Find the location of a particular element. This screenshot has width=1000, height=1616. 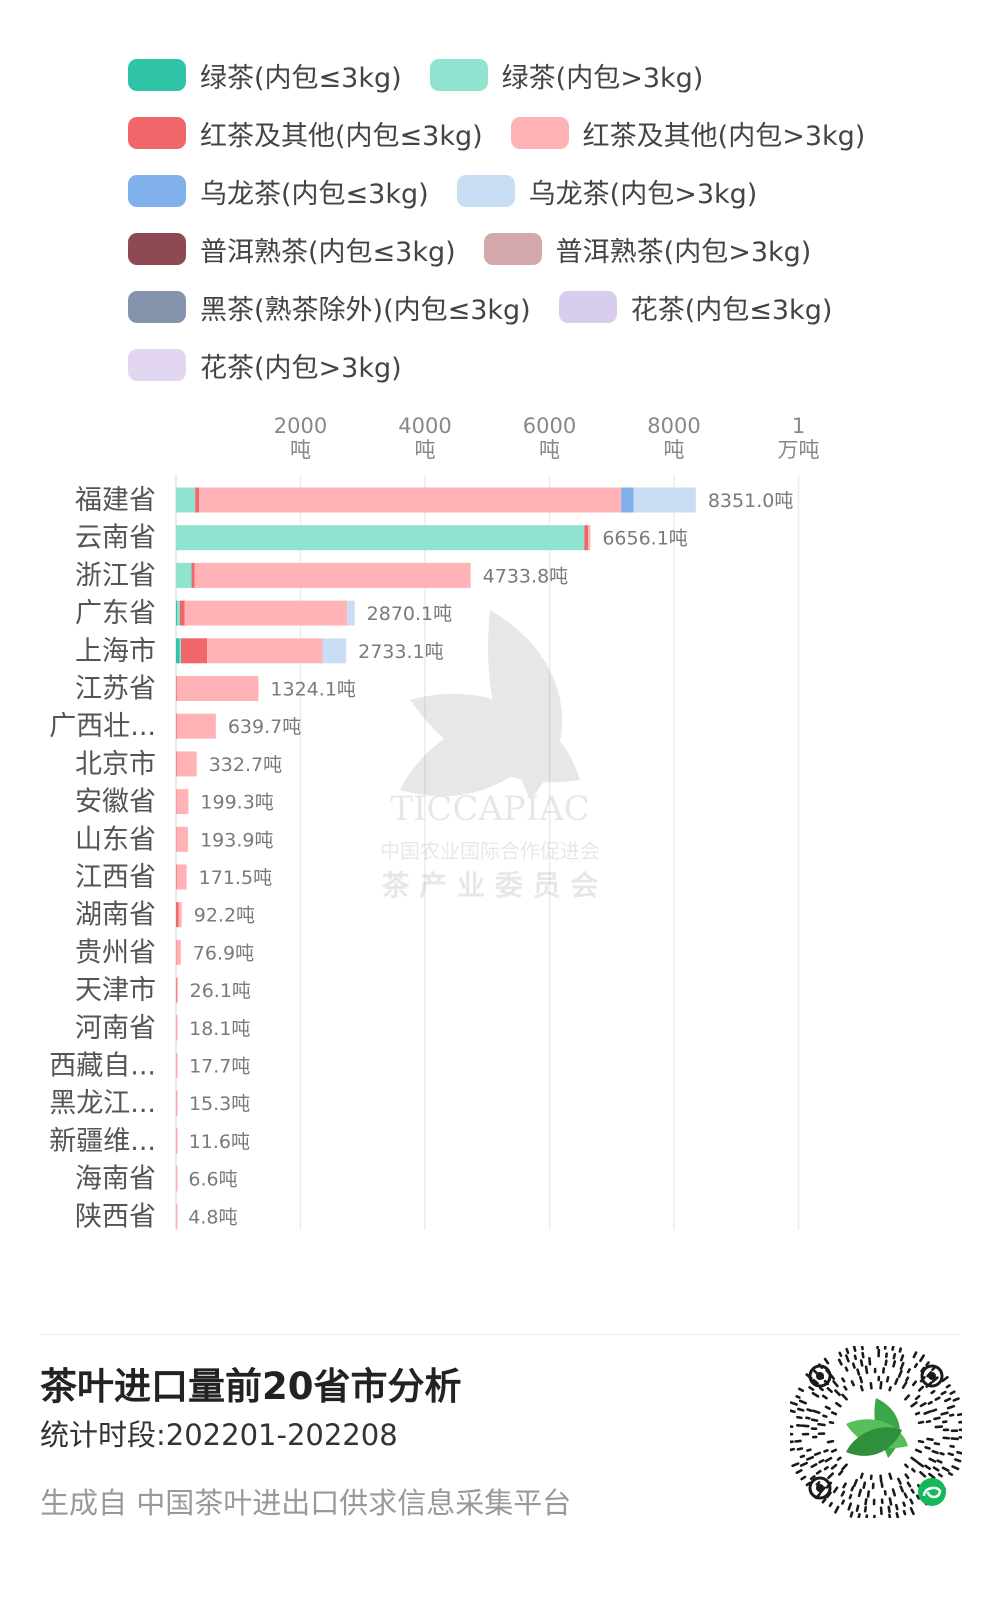

y-category-label: 浙江省 is located at coordinates (115, 575).